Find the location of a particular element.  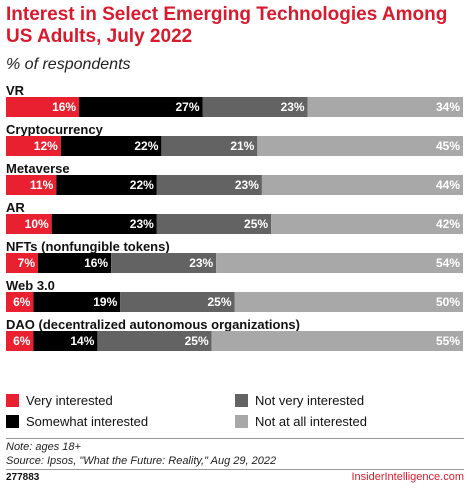

category-label-cryptocurrency: Cryptocurrency is located at coordinates (55, 129).